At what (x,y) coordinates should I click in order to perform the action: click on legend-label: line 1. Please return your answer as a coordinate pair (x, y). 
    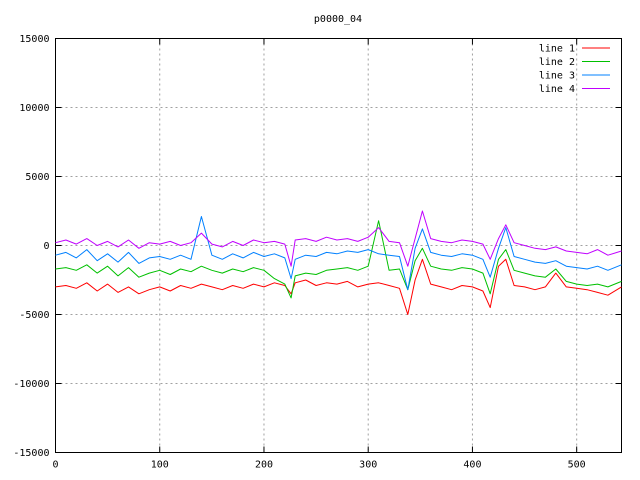
    Looking at the image, I should click on (557, 49).